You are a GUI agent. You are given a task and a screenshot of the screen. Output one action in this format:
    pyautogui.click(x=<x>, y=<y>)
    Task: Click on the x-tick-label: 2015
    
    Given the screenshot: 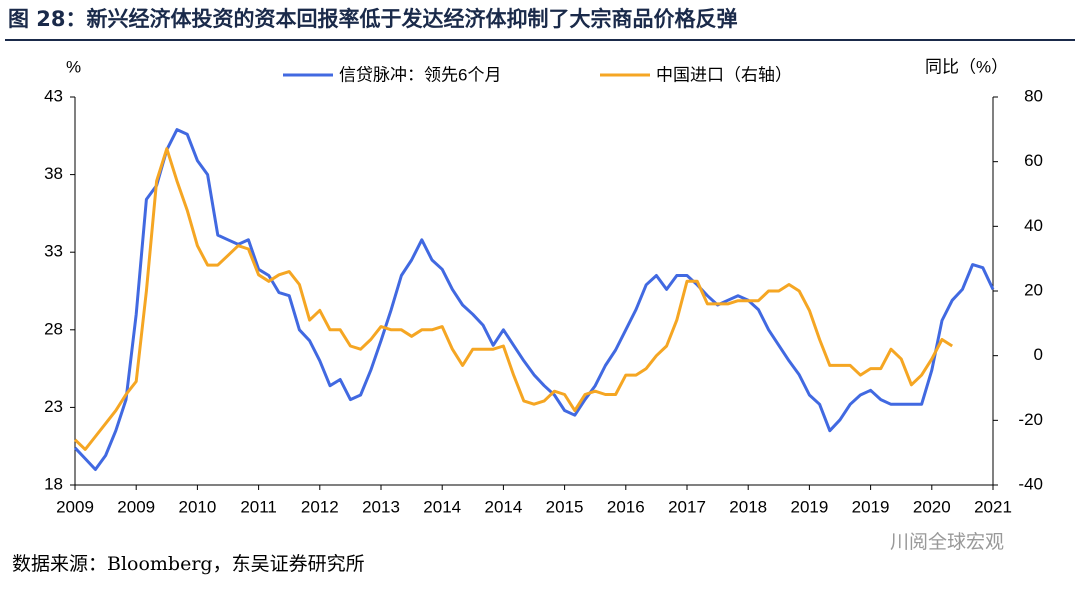 What is the action you would take?
    pyautogui.click(x=565, y=506)
    